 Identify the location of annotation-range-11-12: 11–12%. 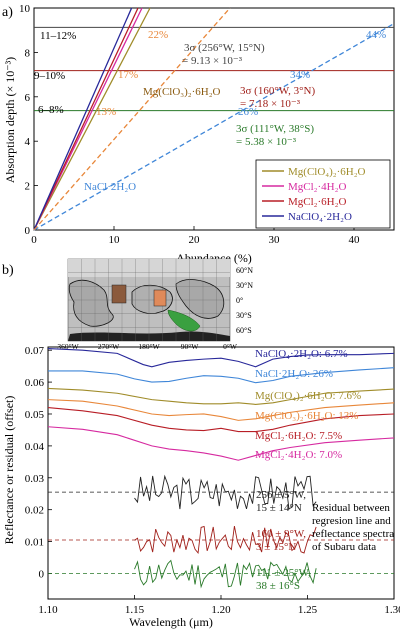
(58, 36).